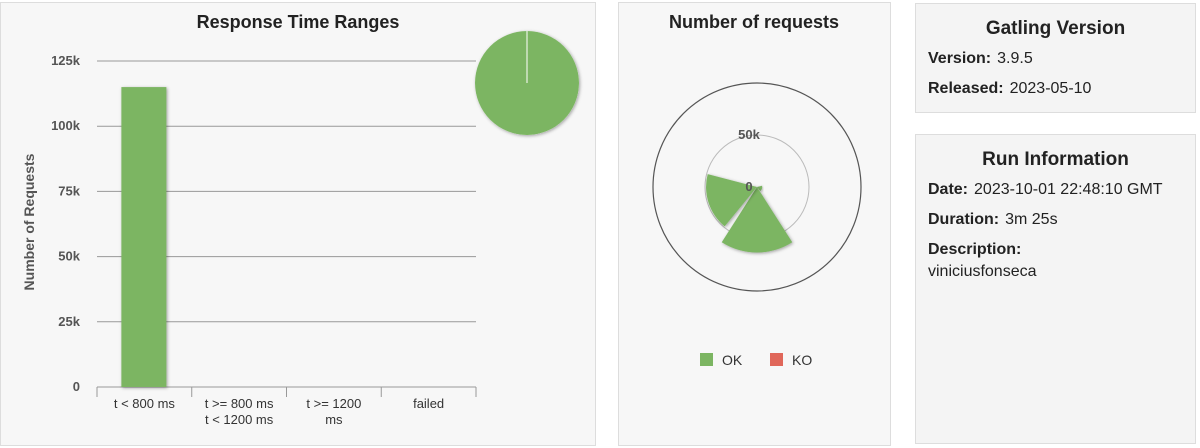 This screenshot has width=1200, height=448. What do you see at coordinates (66, 60) in the screenshot?
I see `y-tick-label: 125k` at bounding box center [66, 60].